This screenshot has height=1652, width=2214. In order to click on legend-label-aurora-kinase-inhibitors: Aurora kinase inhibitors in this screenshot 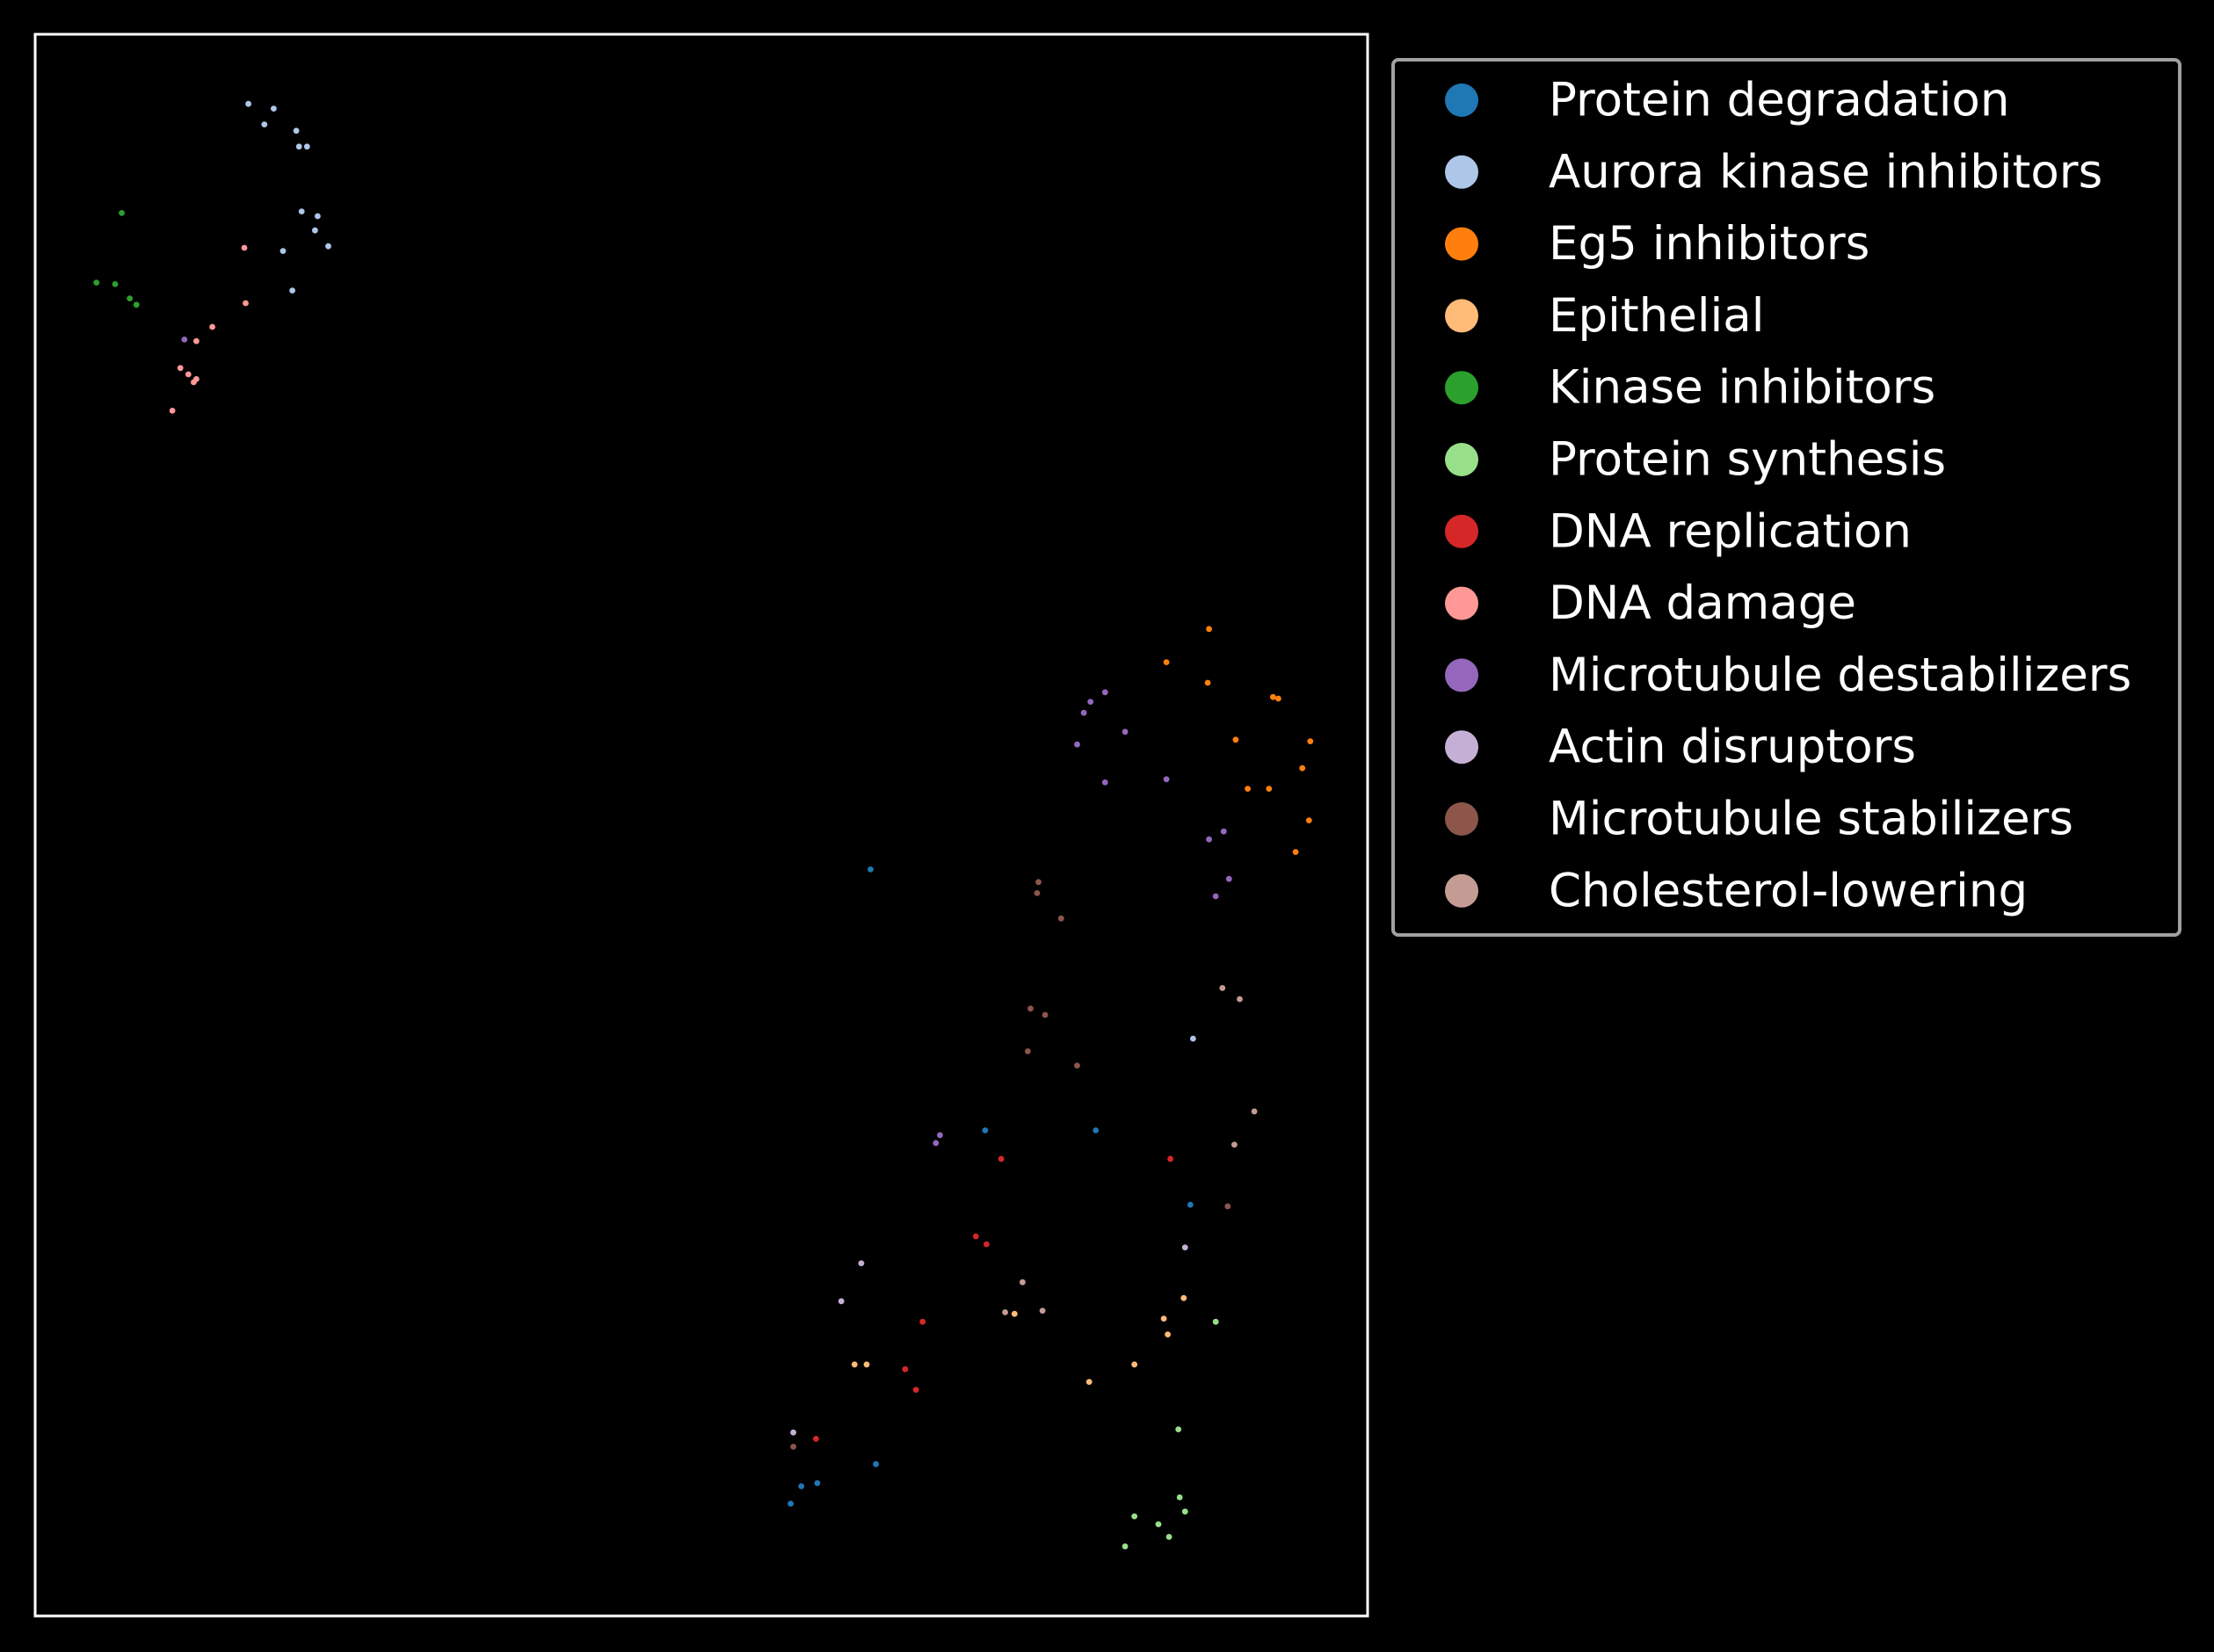, I will do `click(1825, 172)`.